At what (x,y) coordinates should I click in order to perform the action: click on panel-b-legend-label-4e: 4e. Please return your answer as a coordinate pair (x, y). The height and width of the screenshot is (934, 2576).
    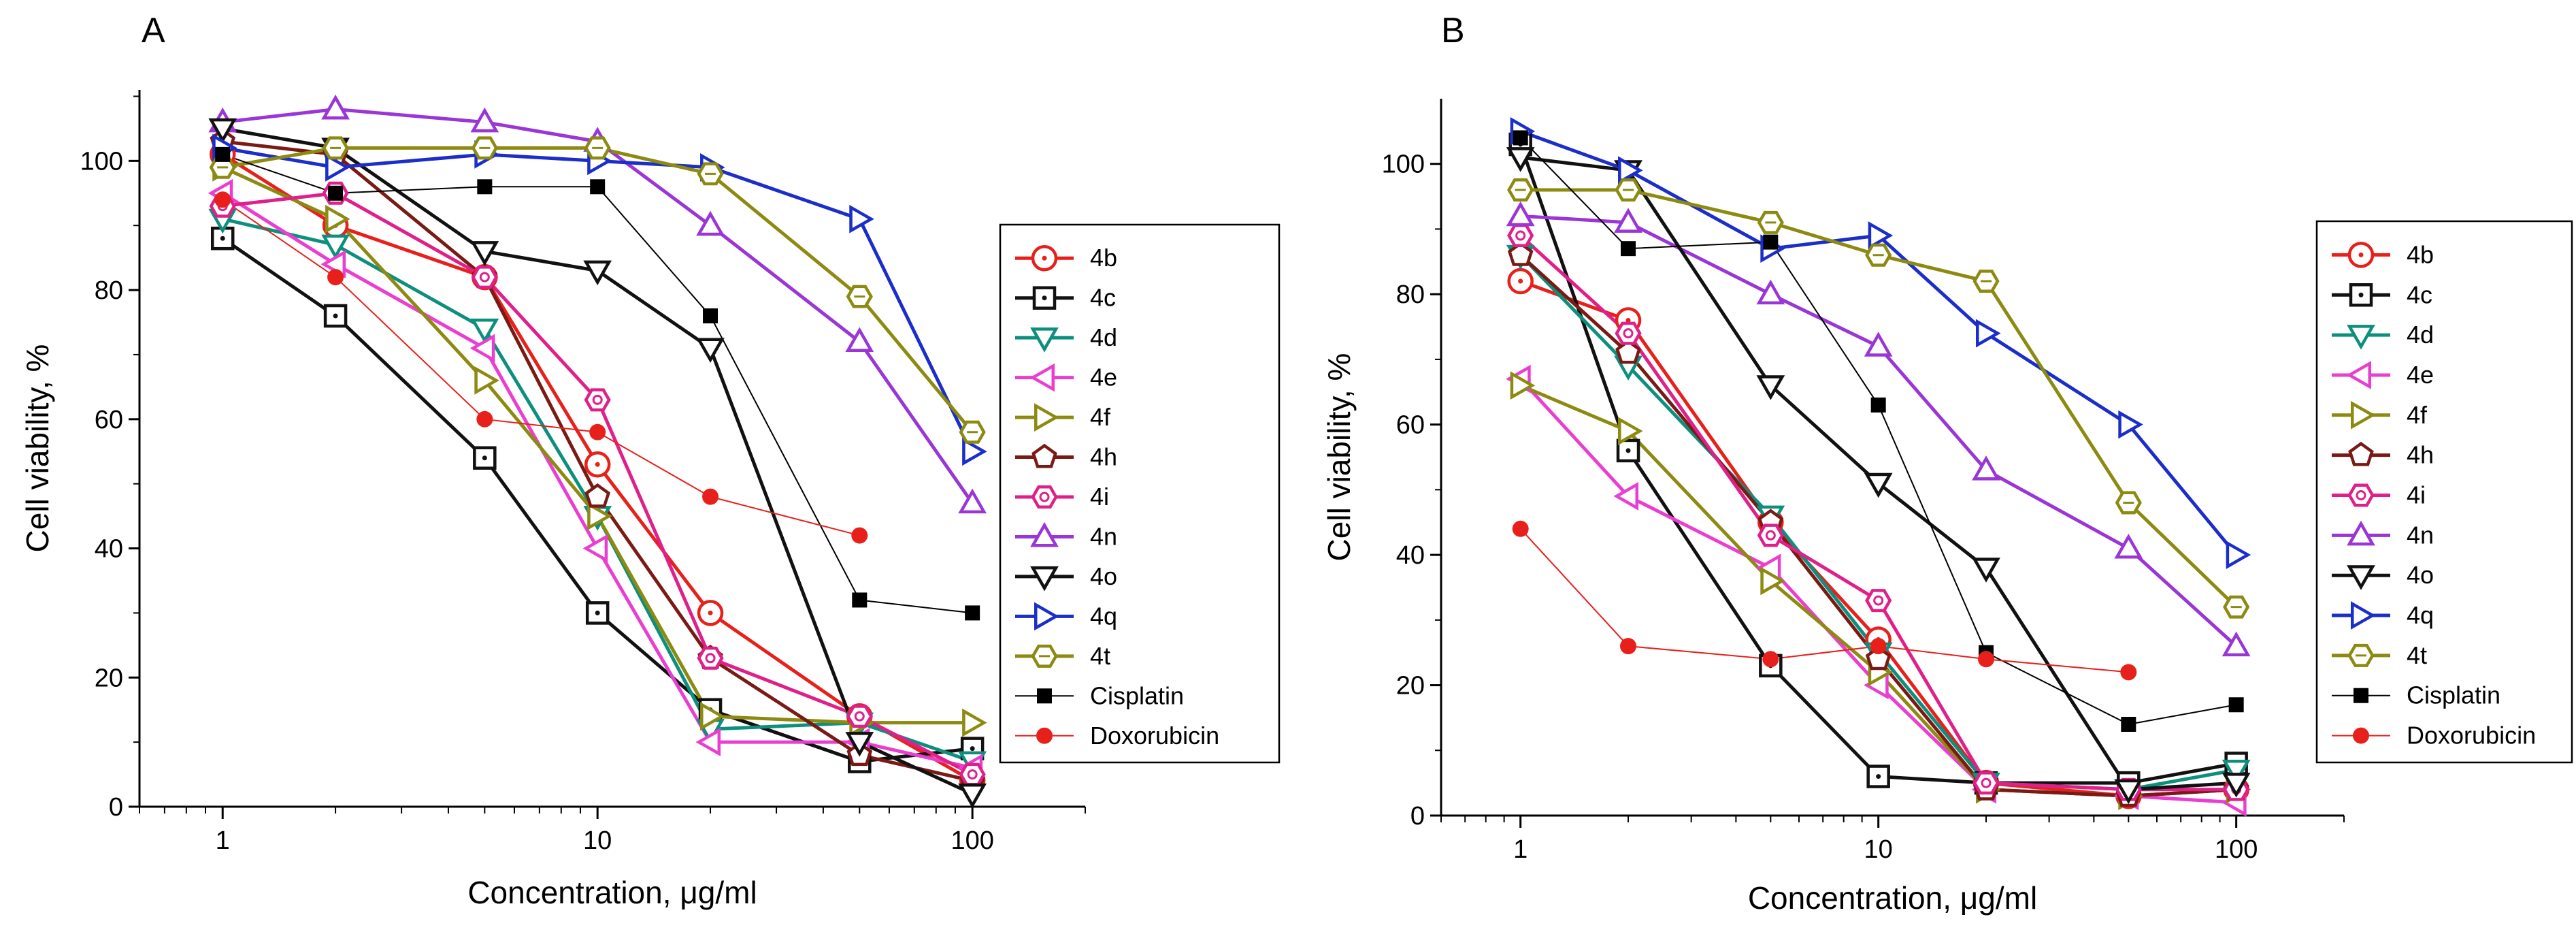
    Looking at the image, I should click on (2421, 375).